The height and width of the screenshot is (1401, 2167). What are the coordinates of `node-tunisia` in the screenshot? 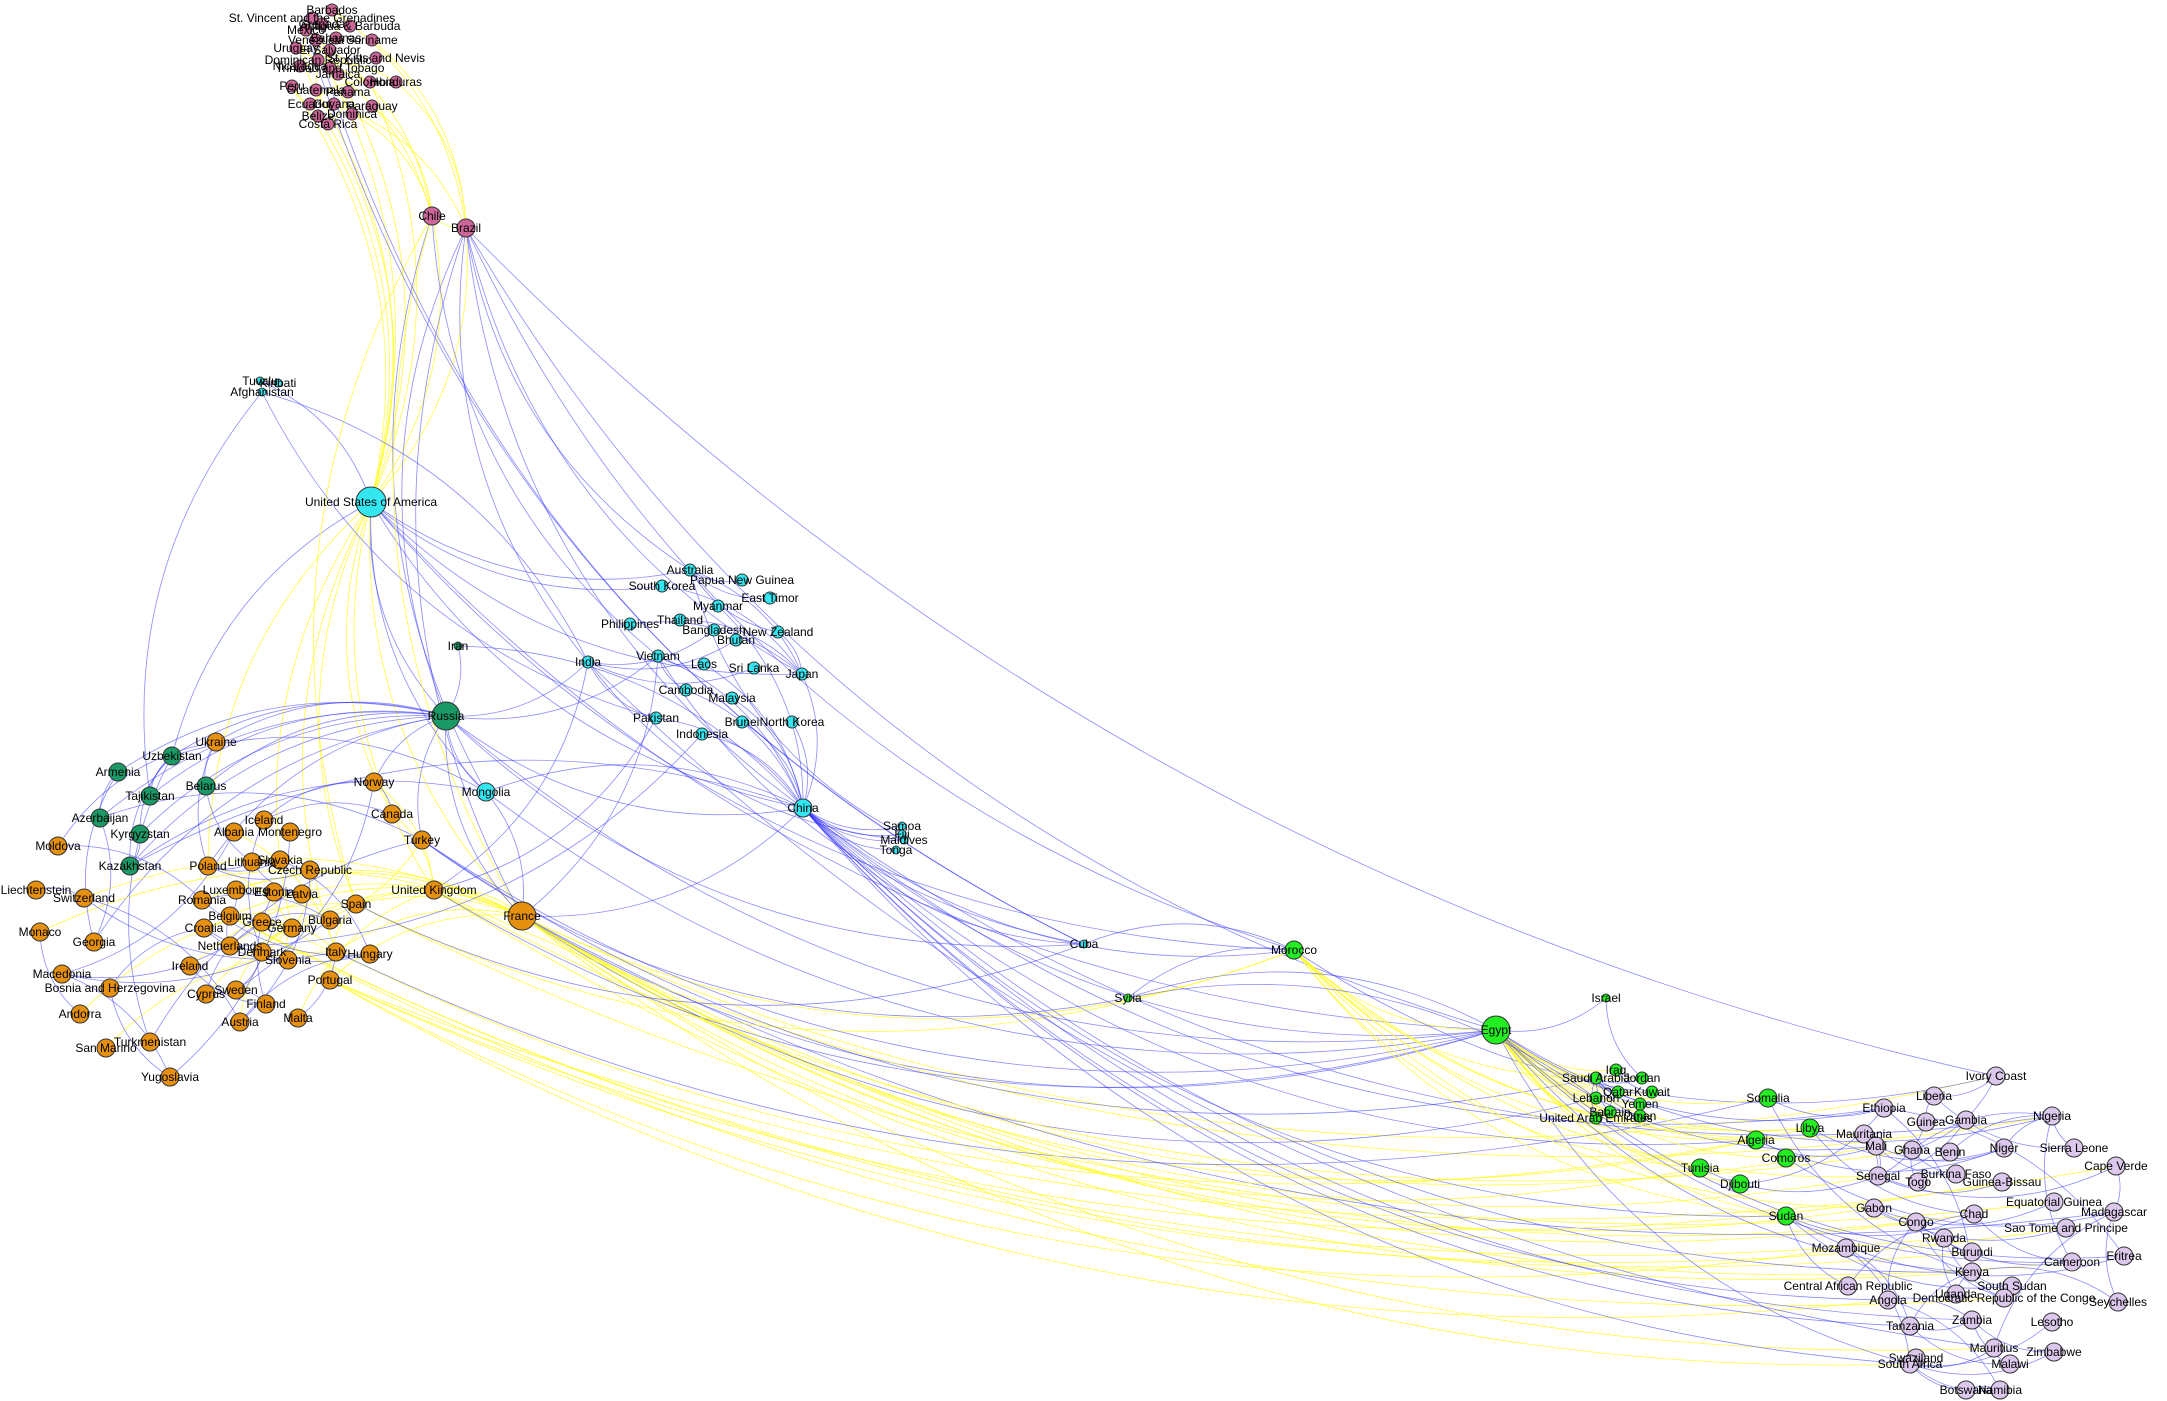 It's located at (1700, 1168).